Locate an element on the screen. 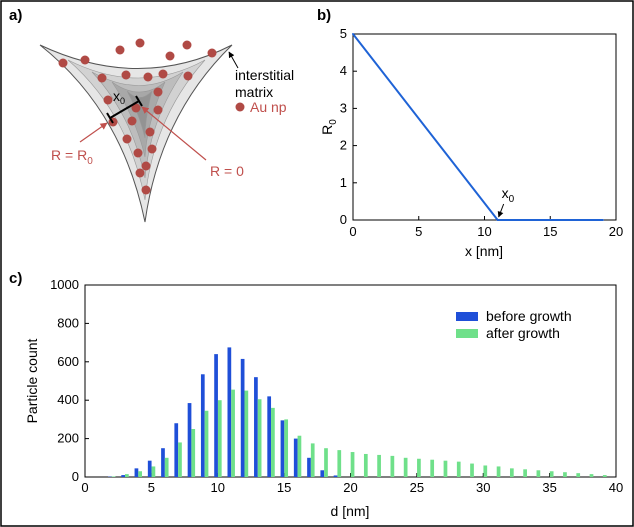 The width and height of the screenshot is (634, 527). label-interstitial: interstitial is located at coordinates (264, 75).